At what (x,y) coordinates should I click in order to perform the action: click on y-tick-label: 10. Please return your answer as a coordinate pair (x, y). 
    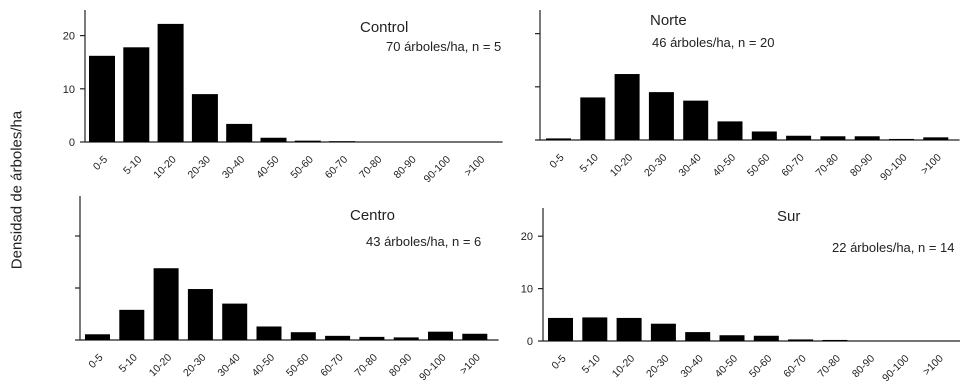
    Looking at the image, I should click on (527, 290).